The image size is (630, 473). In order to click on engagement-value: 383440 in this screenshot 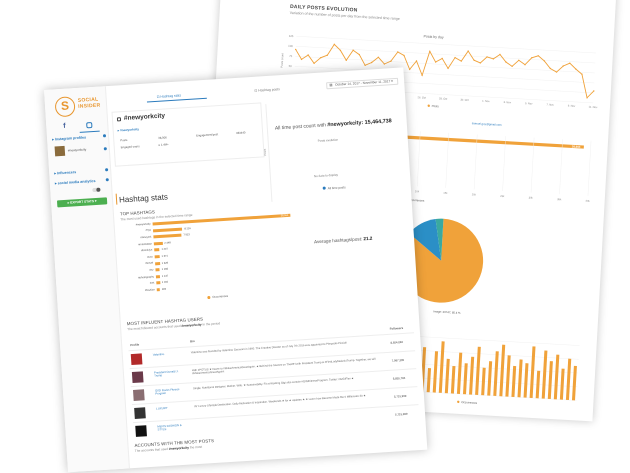, I will do `click(240, 133)`.